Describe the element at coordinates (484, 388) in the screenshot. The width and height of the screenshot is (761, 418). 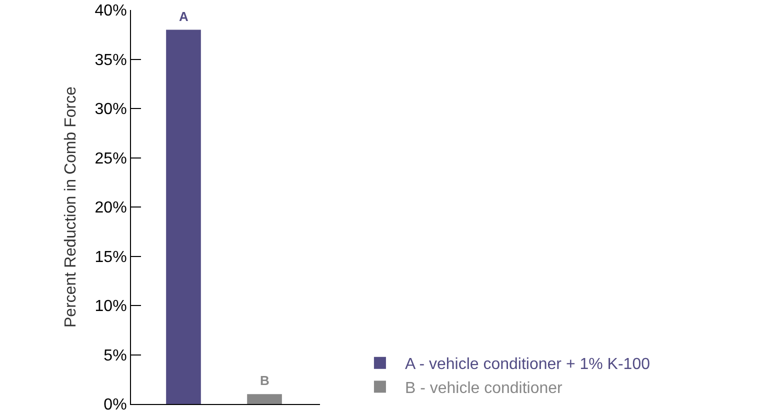
I see `legend-label: B - vehicle conditioner` at that location.